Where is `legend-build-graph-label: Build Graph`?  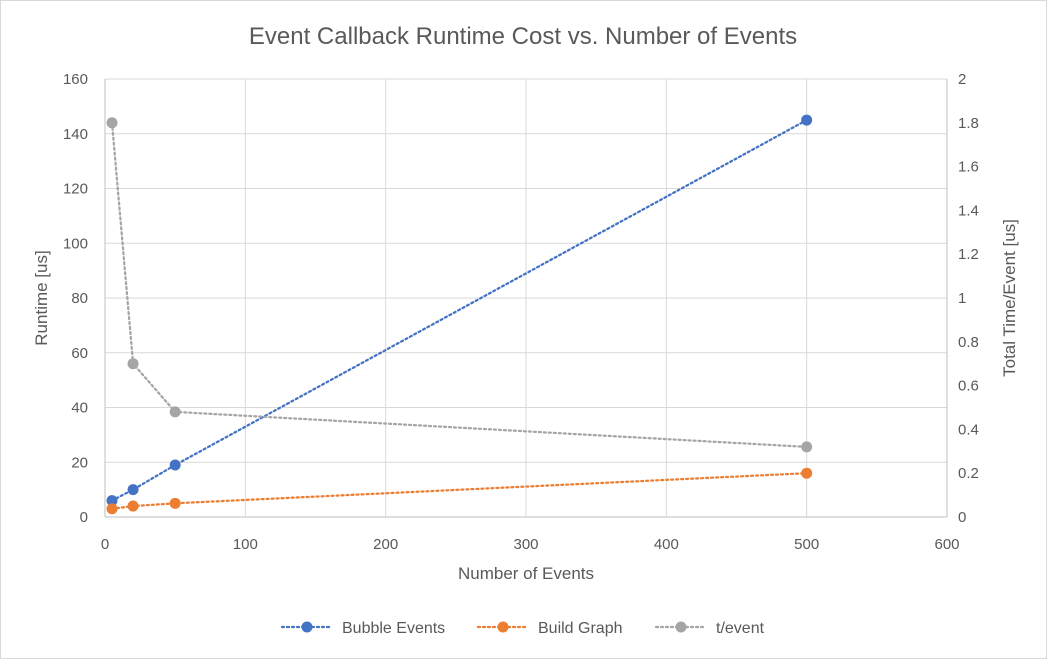 legend-build-graph-label: Build Graph is located at coordinates (580, 628).